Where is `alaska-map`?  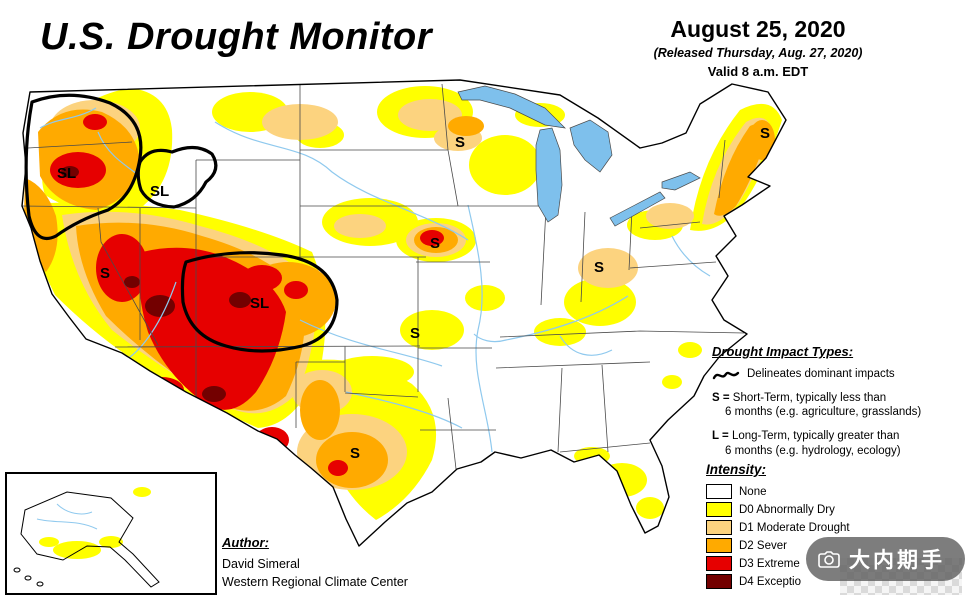 alaska-map is located at coordinates (86, 537).